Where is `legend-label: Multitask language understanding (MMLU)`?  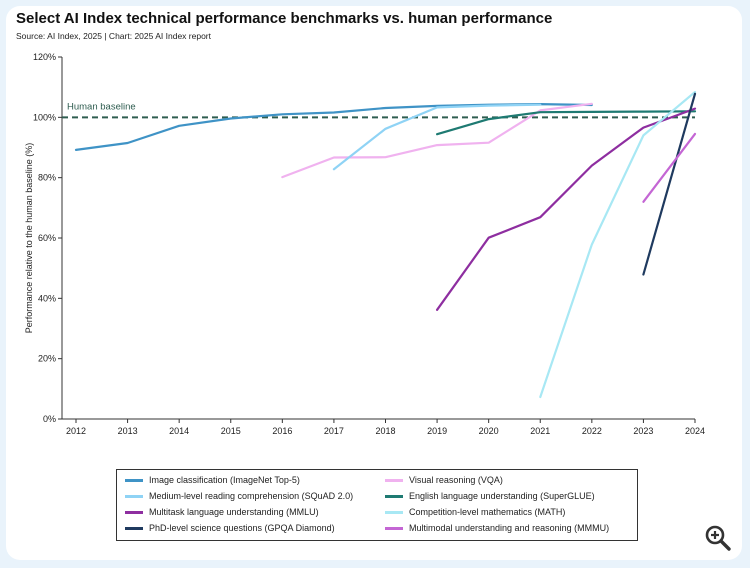
legend-label: Multitask language understanding (MMLU) is located at coordinates (234, 512).